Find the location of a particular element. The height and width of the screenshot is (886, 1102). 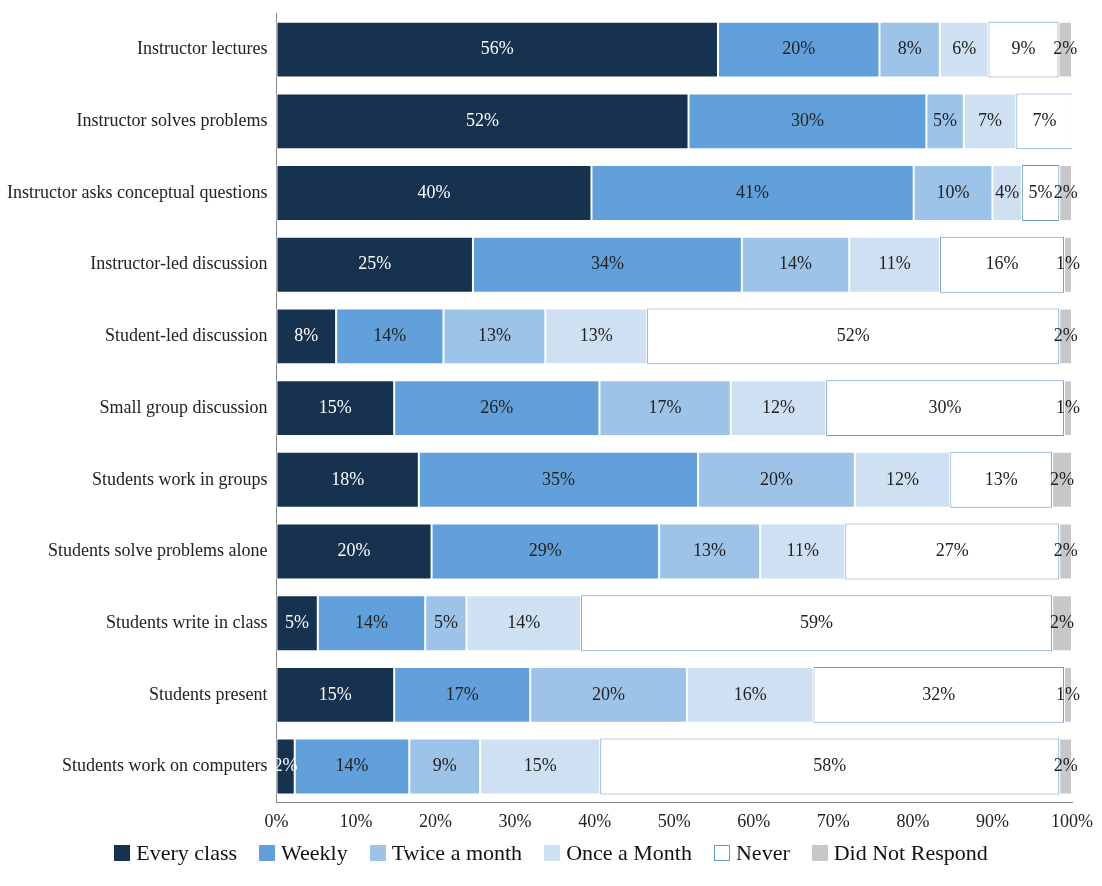

x-tick-label: 80% is located at coordinates (913, 820).